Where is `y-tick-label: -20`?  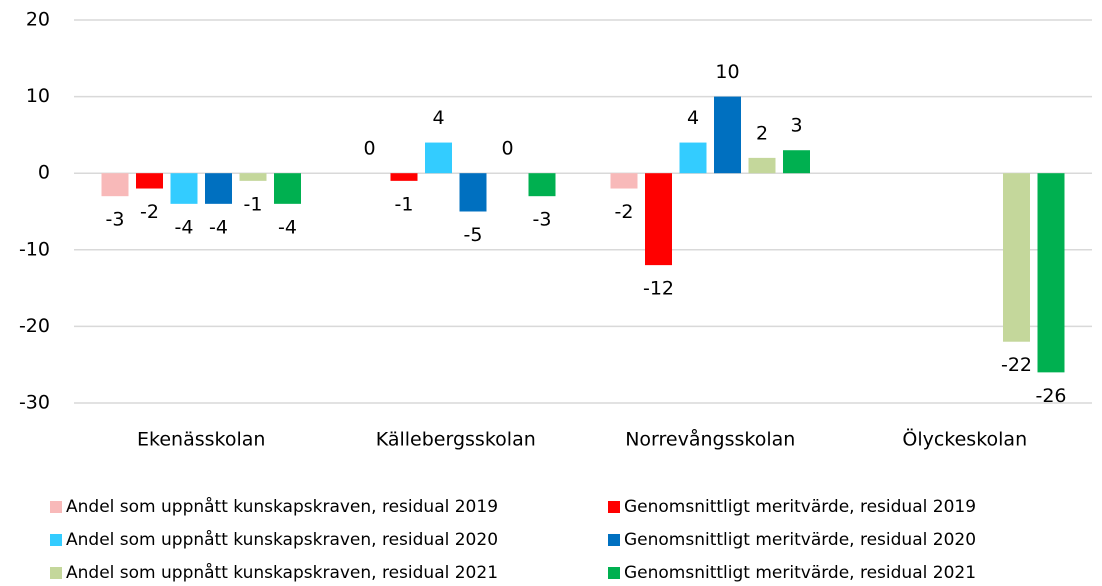 y-tick-label: -20 is located at coordinates (34, 326).